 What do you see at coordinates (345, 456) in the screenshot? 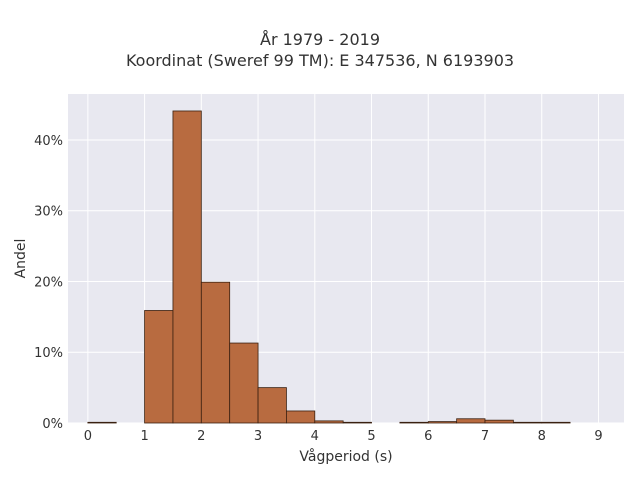
I see `x-axis-label: Vågperiod (s)` at bounding box center [345, 456].